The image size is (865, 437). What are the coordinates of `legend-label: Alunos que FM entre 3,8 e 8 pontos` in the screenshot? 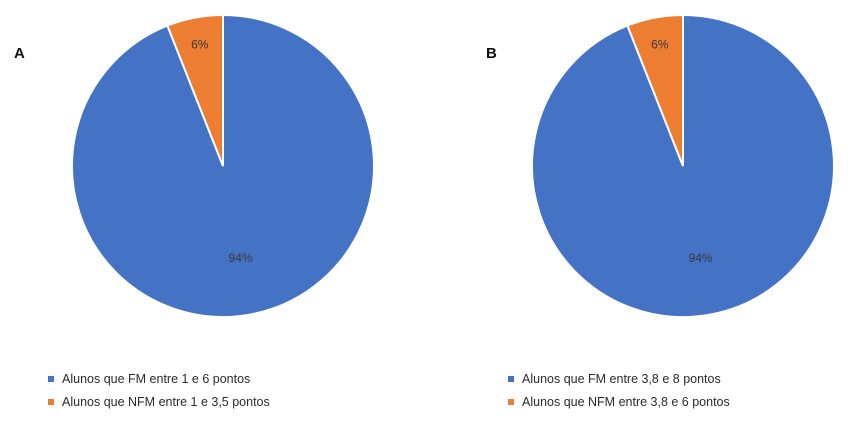 It's located at (621, 379).